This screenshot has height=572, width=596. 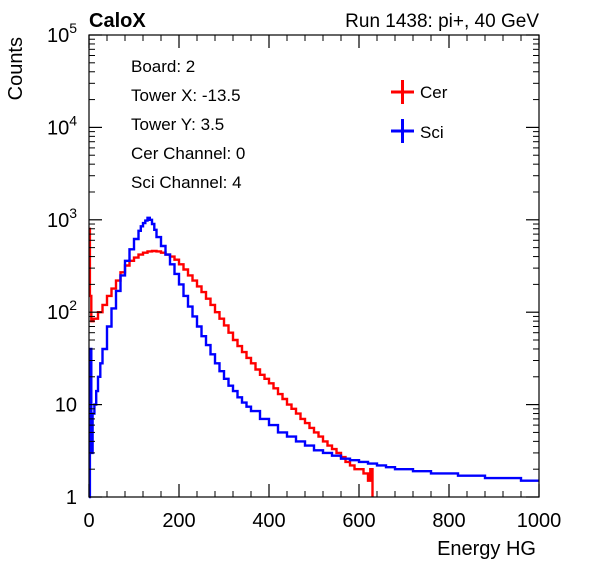 What do you see at coordinates (448, 521) in the screenshot?
I see `x-tick-label: 800` at bounding box center [448, 521].